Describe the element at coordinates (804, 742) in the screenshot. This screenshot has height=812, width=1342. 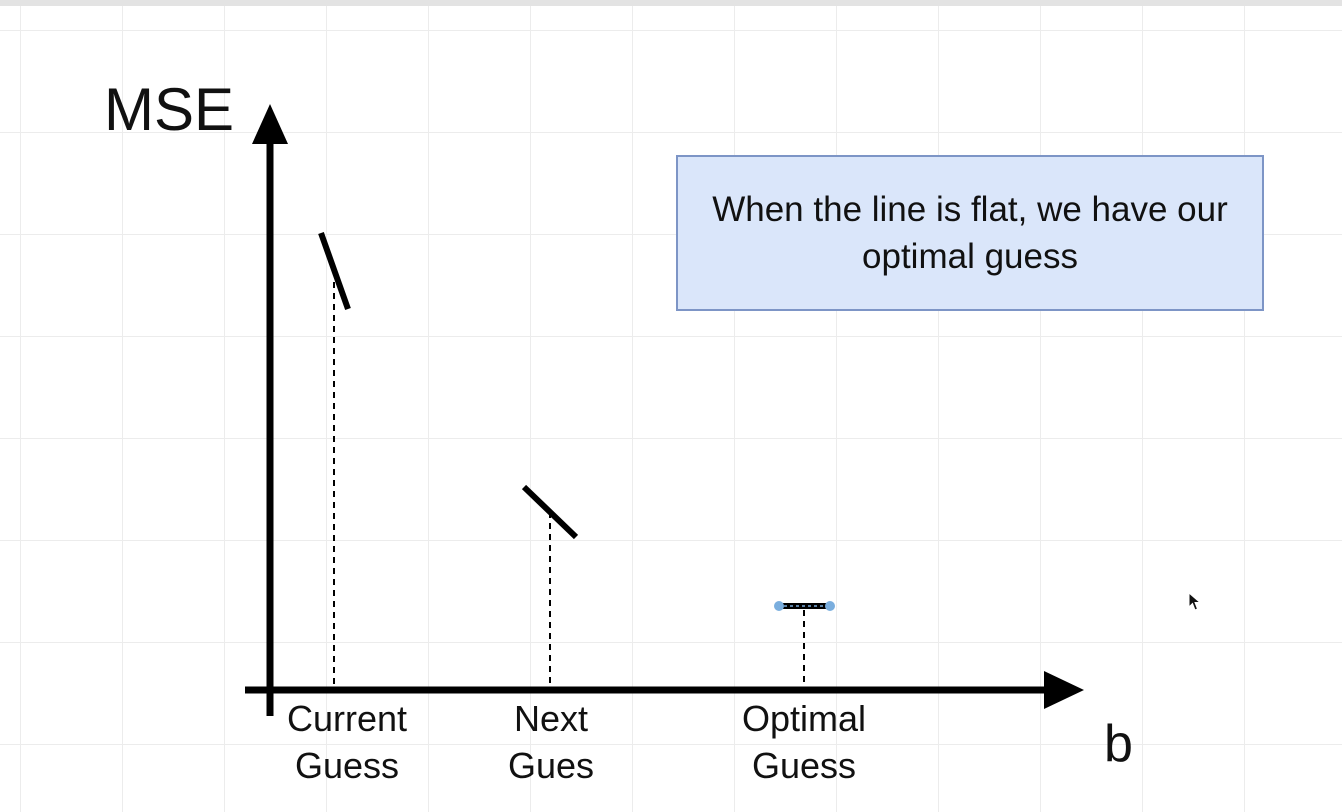
I see `optimal-guess-label: Optimal Guess` at that location.